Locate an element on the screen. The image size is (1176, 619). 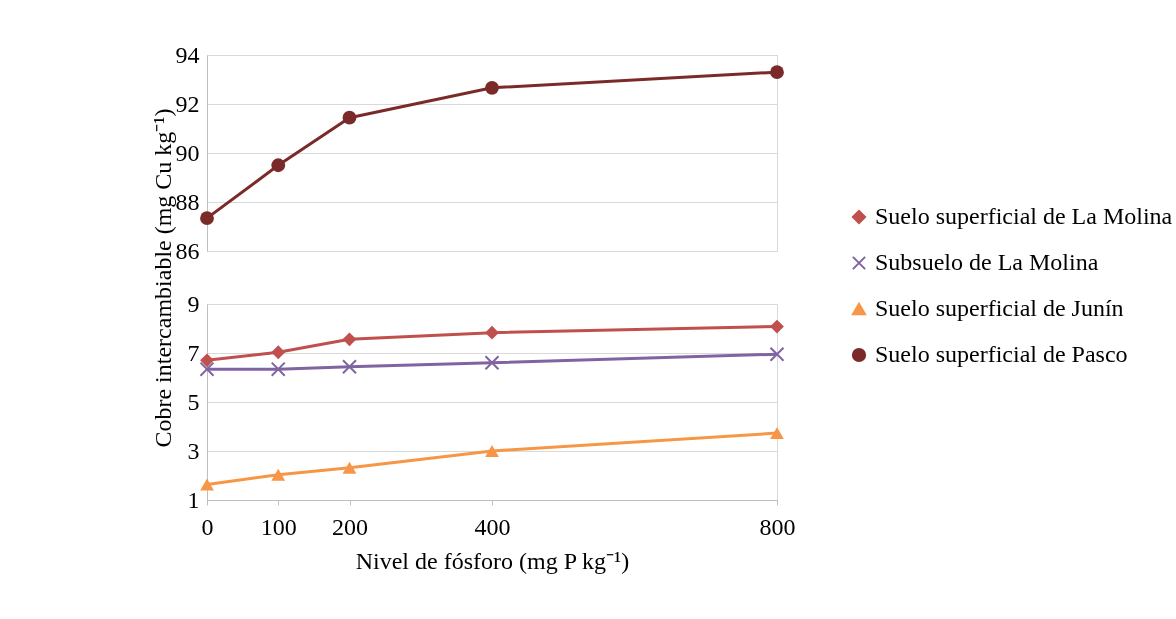
legend-label: Suelo superficial de La Molina is located at coordinates (1024, 216).